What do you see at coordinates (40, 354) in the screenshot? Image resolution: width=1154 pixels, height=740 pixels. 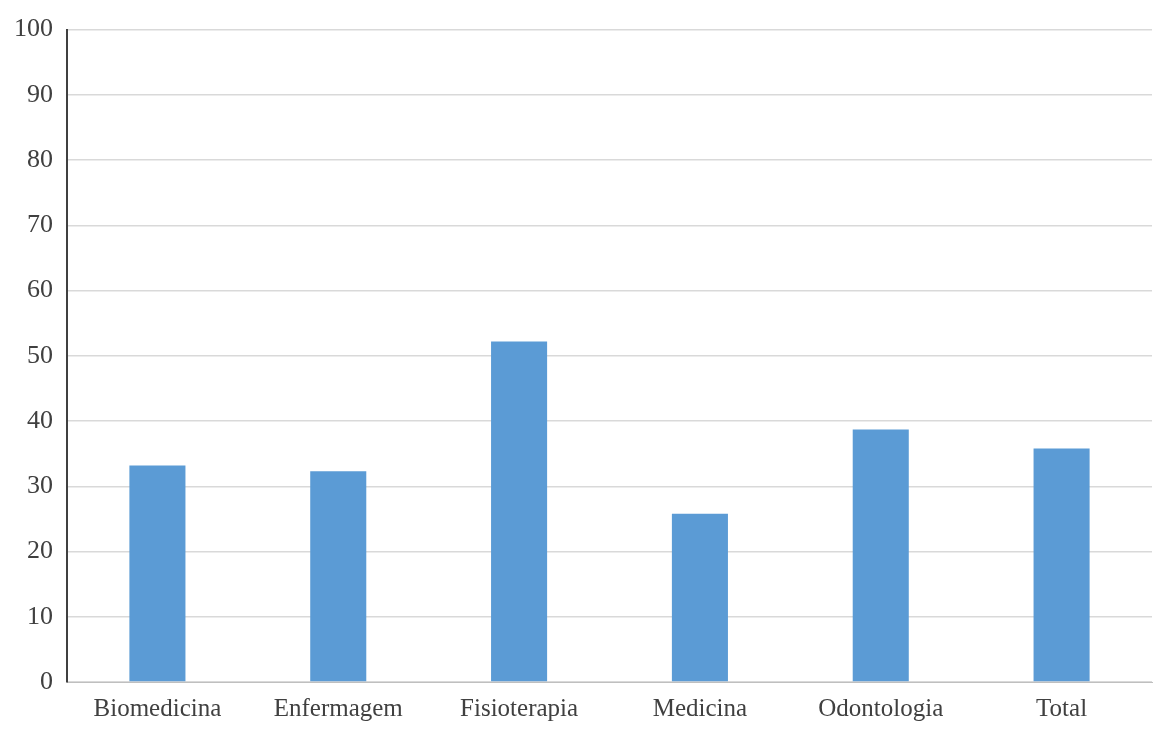 I see `y-tick-label: 50` at bounding box center [40, 354].